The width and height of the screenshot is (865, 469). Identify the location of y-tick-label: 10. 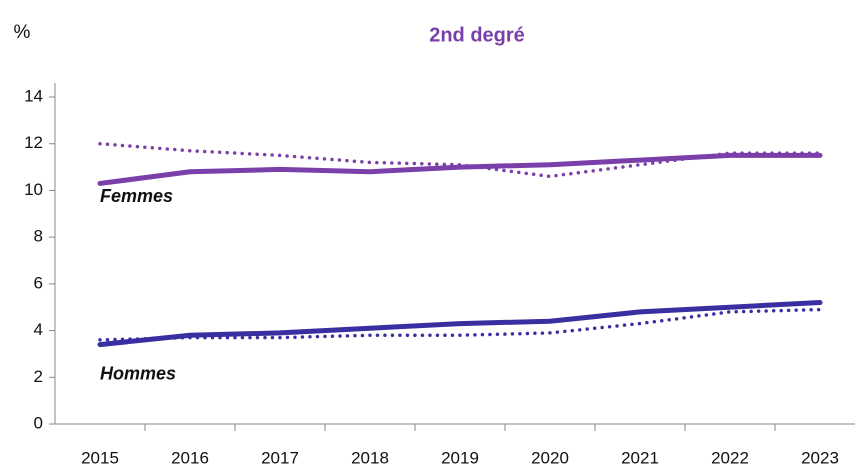
(33, 189).